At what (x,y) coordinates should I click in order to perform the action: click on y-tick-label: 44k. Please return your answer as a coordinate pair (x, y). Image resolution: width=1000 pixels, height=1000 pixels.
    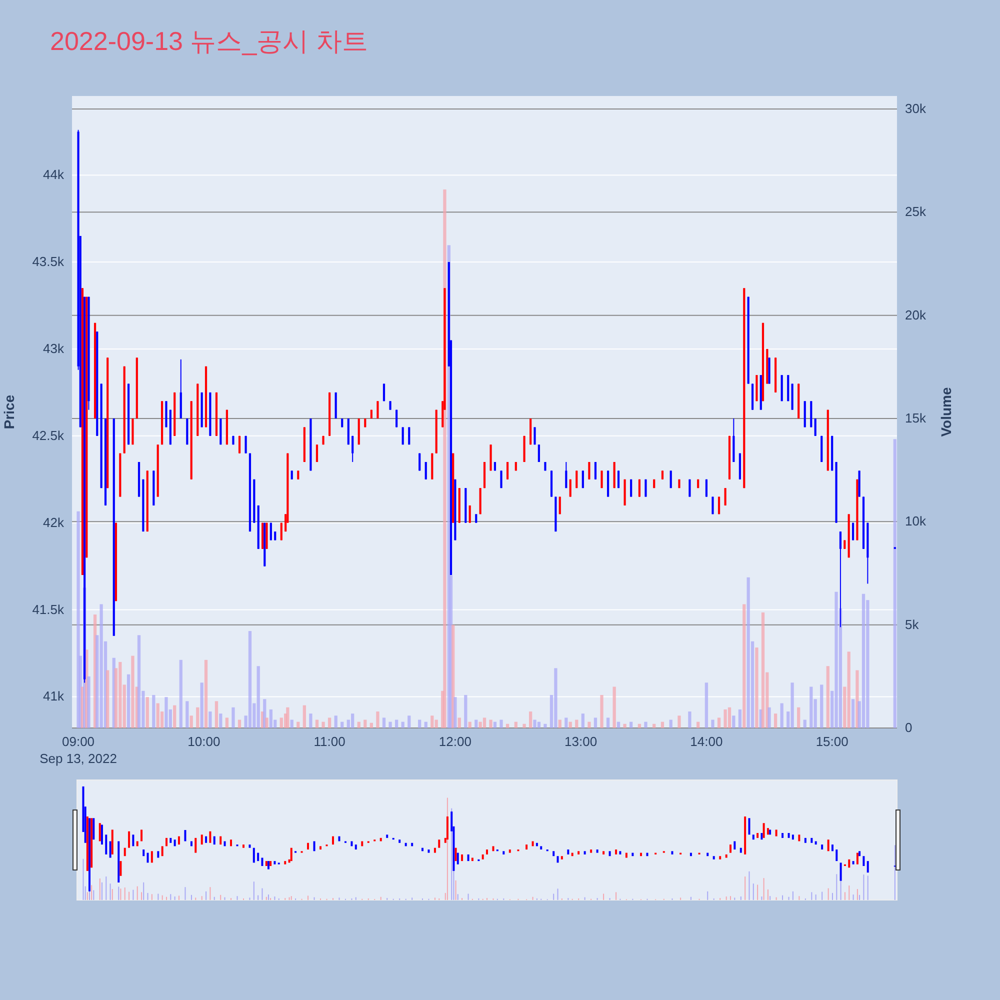
    Looking at the image, I should click on (53, 174).